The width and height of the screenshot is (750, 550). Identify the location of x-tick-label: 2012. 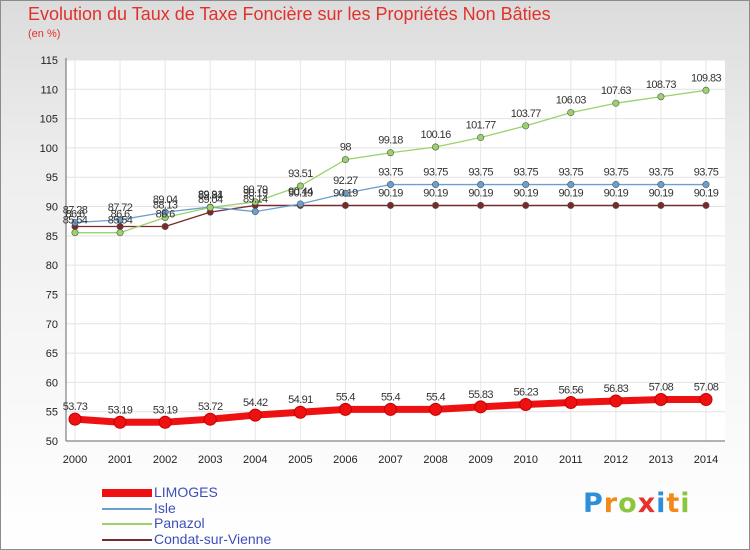
(616, 460).